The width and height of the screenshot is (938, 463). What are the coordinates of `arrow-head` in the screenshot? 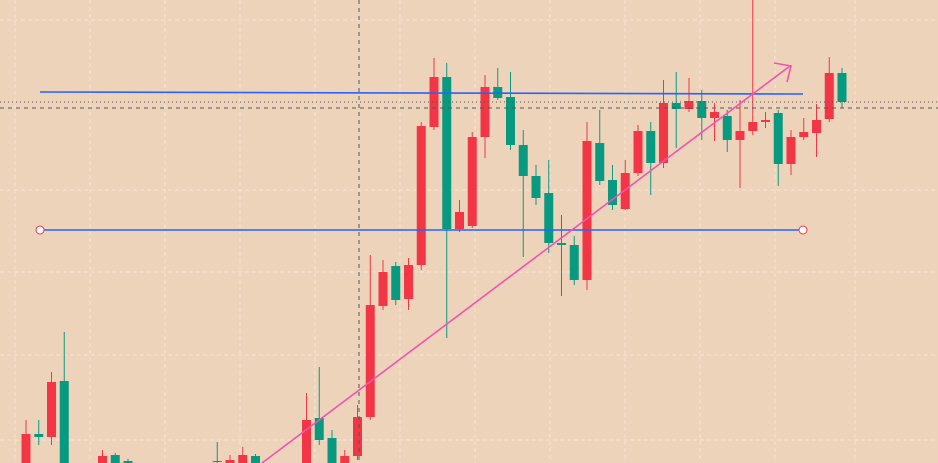 It's located at (782, 72).